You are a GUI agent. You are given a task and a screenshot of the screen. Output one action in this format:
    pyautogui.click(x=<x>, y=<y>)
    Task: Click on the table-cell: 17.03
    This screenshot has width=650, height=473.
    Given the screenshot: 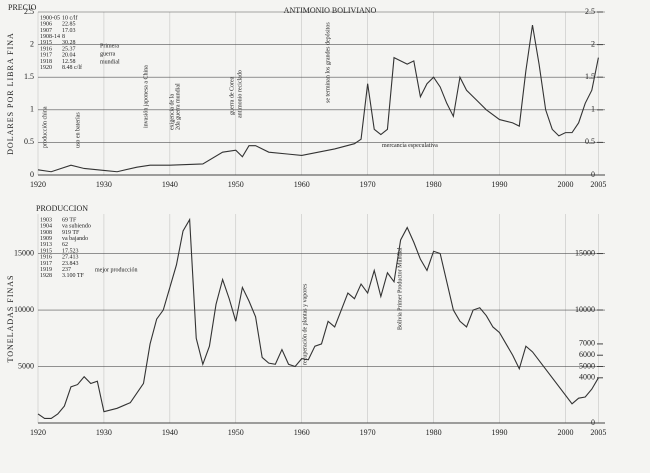 What is the action you would take?
    pyautogui.click(x=69, y=31)
    